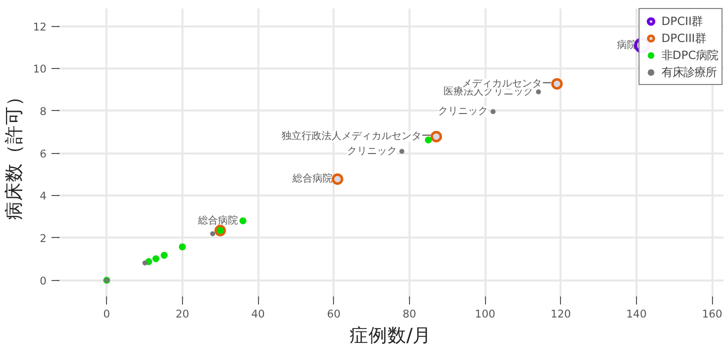 The image size is (727, 349). What do you see at coordinates (690, 55) in the screenshot?
I see `legend-label: 非DPC病院` at bounding box center [690, 55].